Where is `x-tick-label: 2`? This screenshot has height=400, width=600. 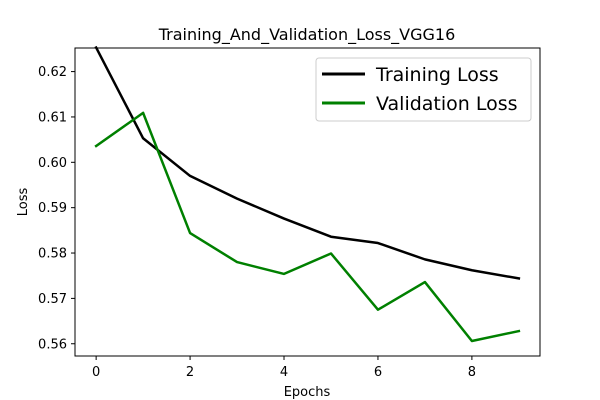
x-tick-label: 2 is located at coordinates (190, 372).